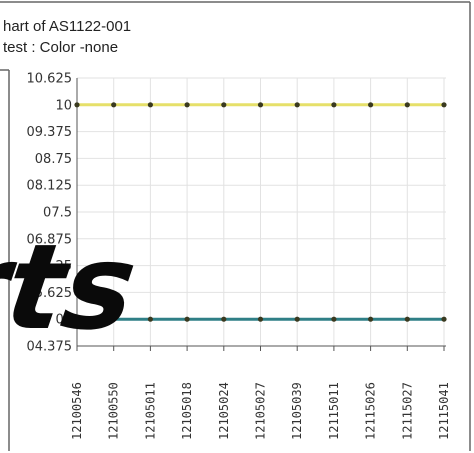 The height and width of the screenshot is (453, 474). Describe the element at coordinates (187, 411) in the screenshot. I see `x-tick-label: 12105018` at that location.